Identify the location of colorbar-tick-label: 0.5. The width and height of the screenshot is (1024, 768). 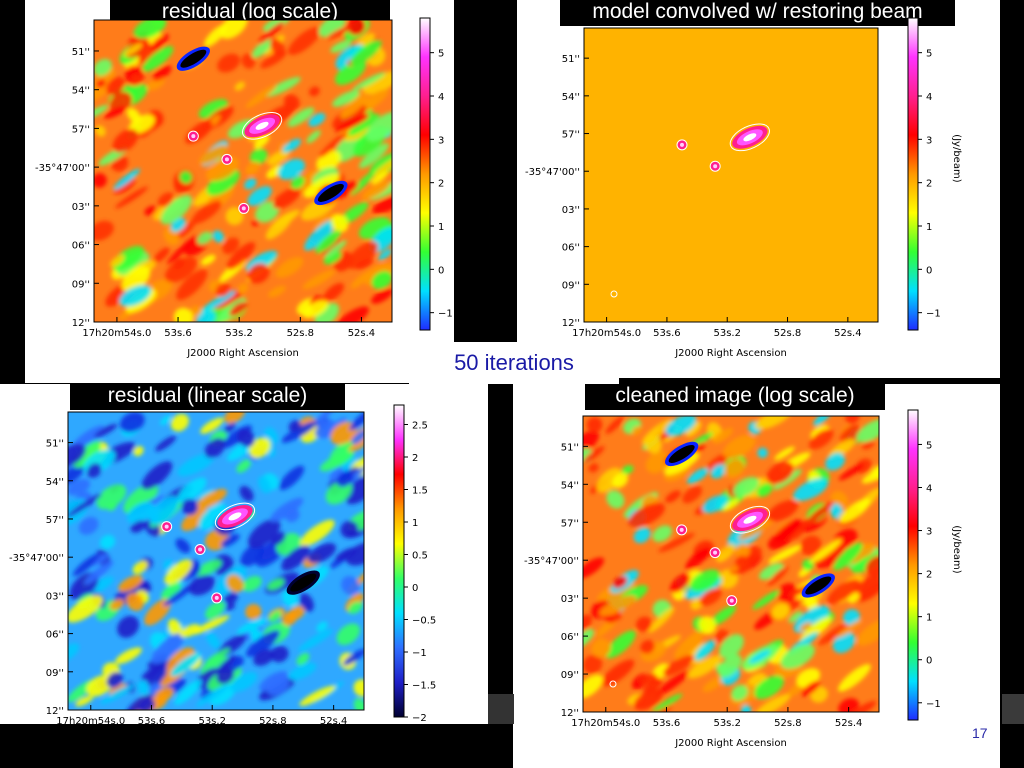
(420, 556).